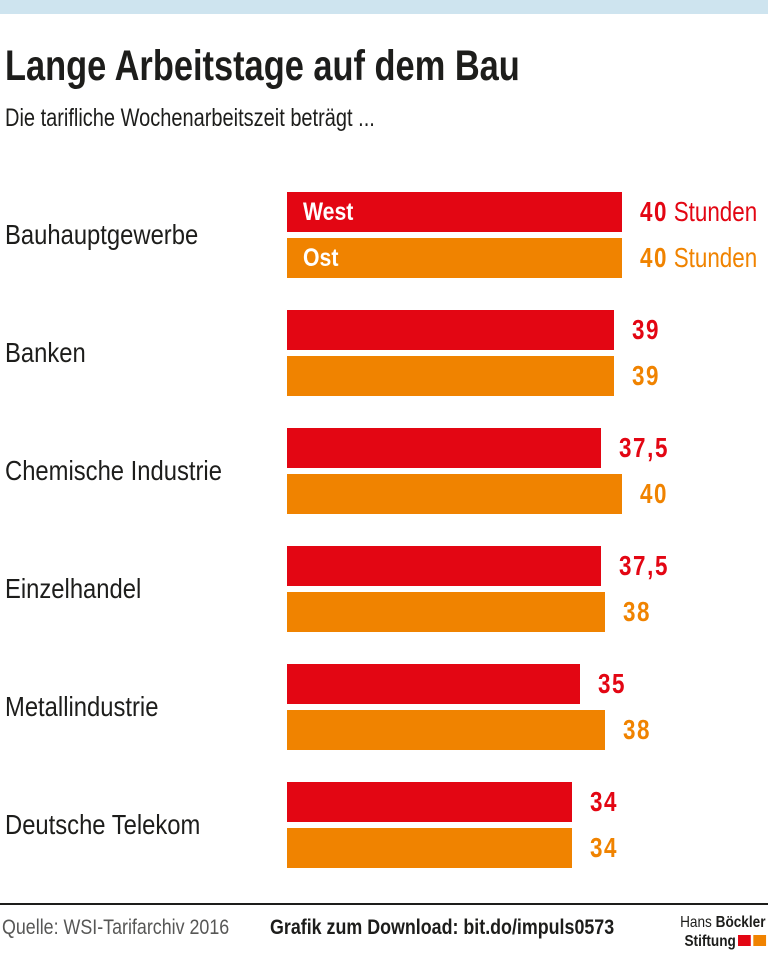 This screenshot has width=768, height=960. Describe the element at coordinates (113, 470) in the screenshot. I see `category-label: Chemische Industrie` at that location.